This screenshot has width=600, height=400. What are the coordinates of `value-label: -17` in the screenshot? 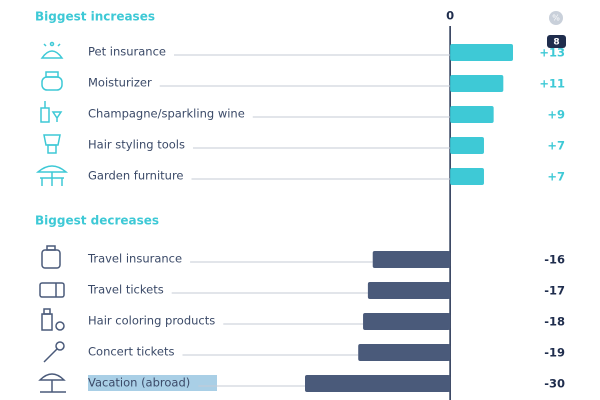 It's located at (554, 291).